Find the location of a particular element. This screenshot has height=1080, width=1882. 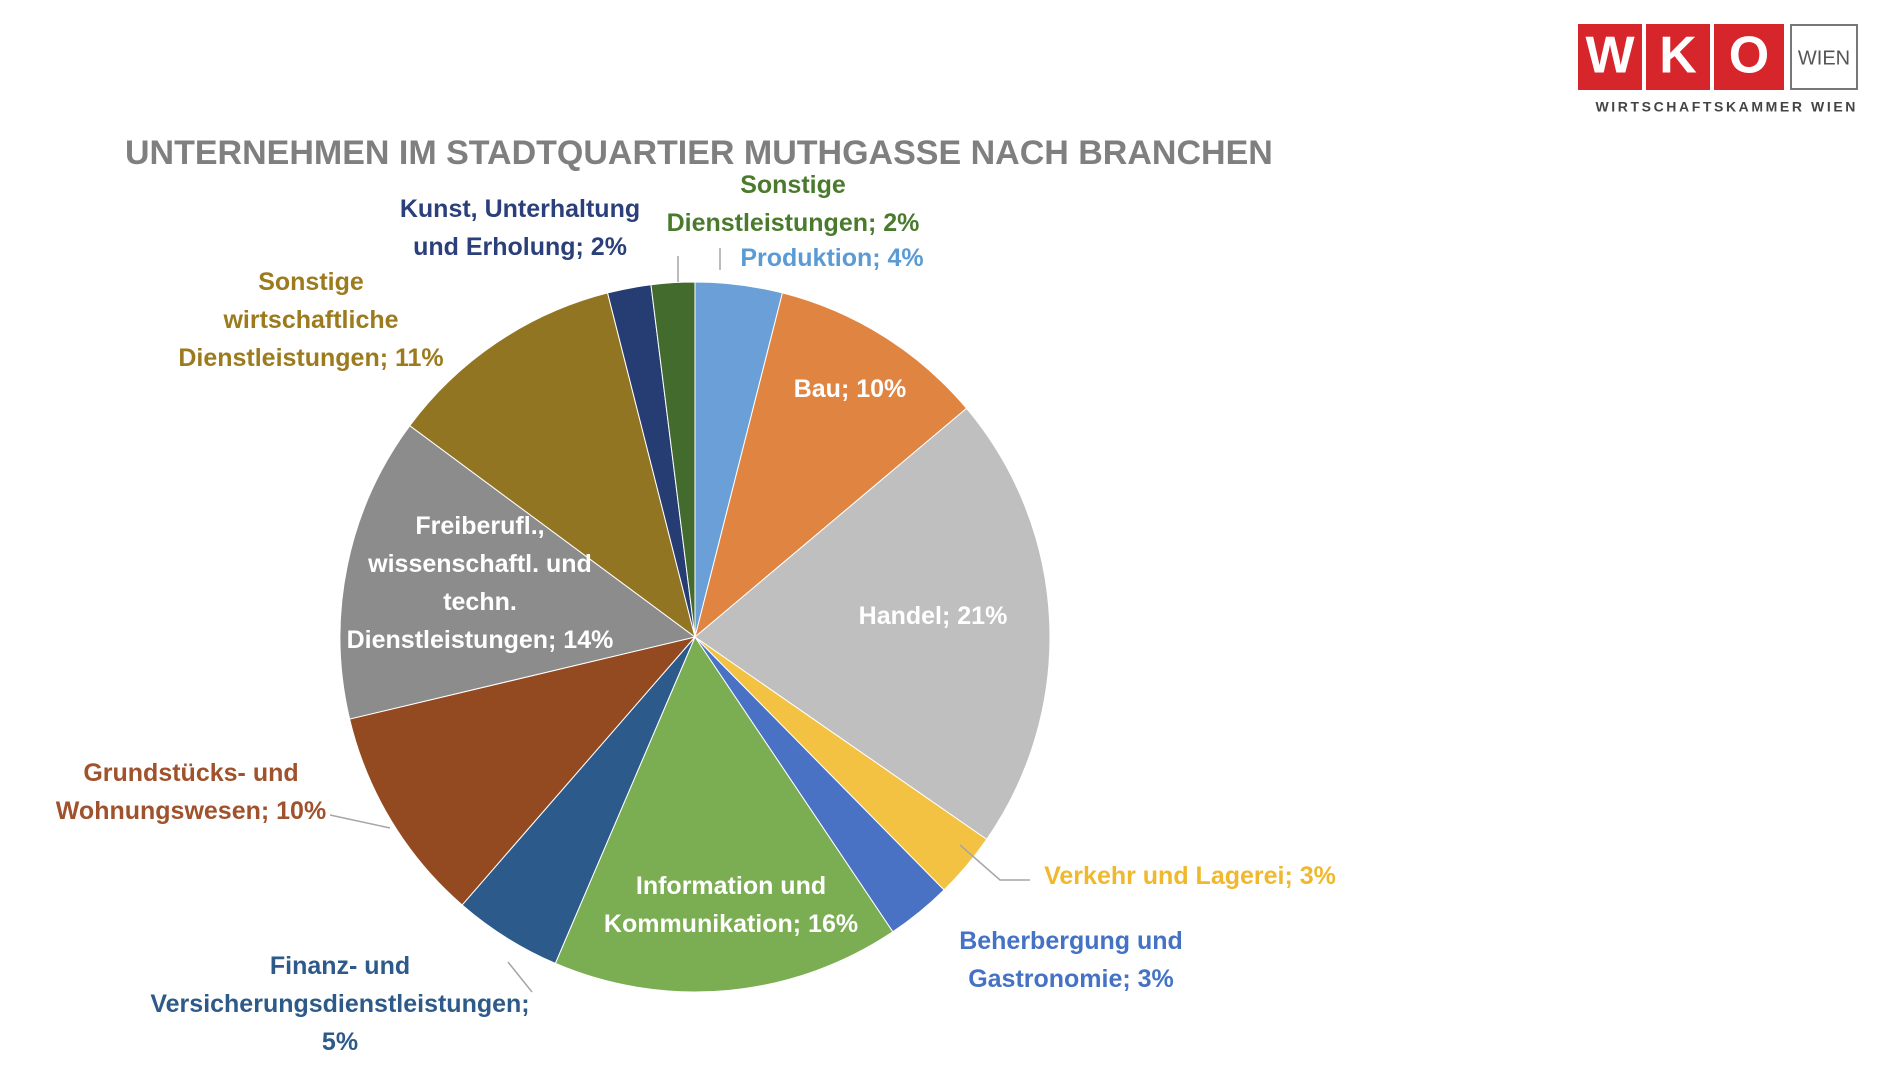

label-line: Kunst, Unterhaltung is located at coordinates (520, 209).